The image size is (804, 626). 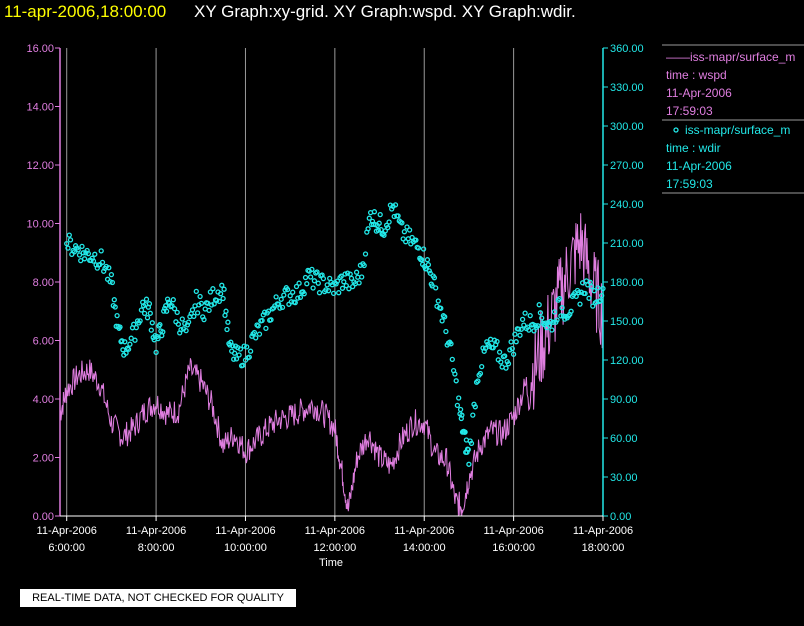 I want to click on right-tick-label-7: 210.00, so click(x=627, y=244).